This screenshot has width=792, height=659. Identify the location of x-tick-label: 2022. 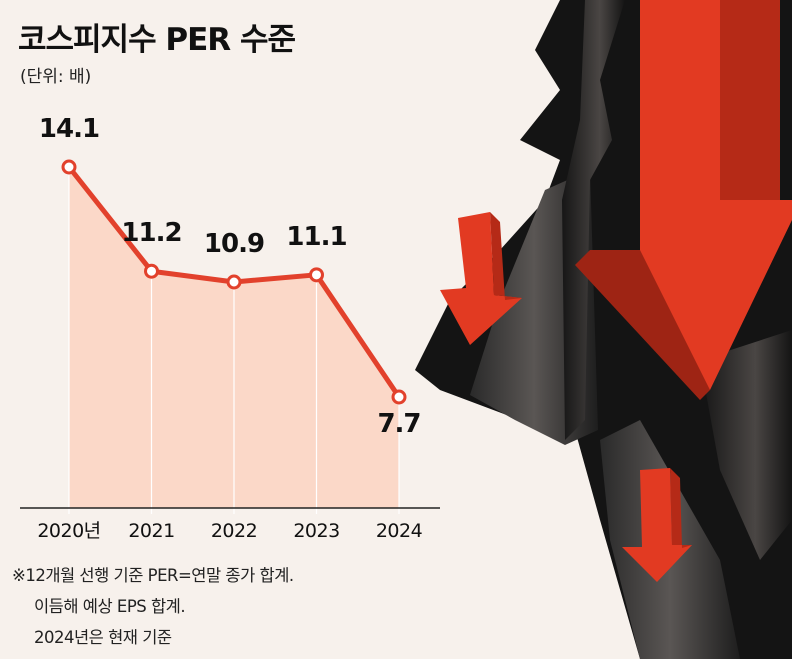
(234, 531).